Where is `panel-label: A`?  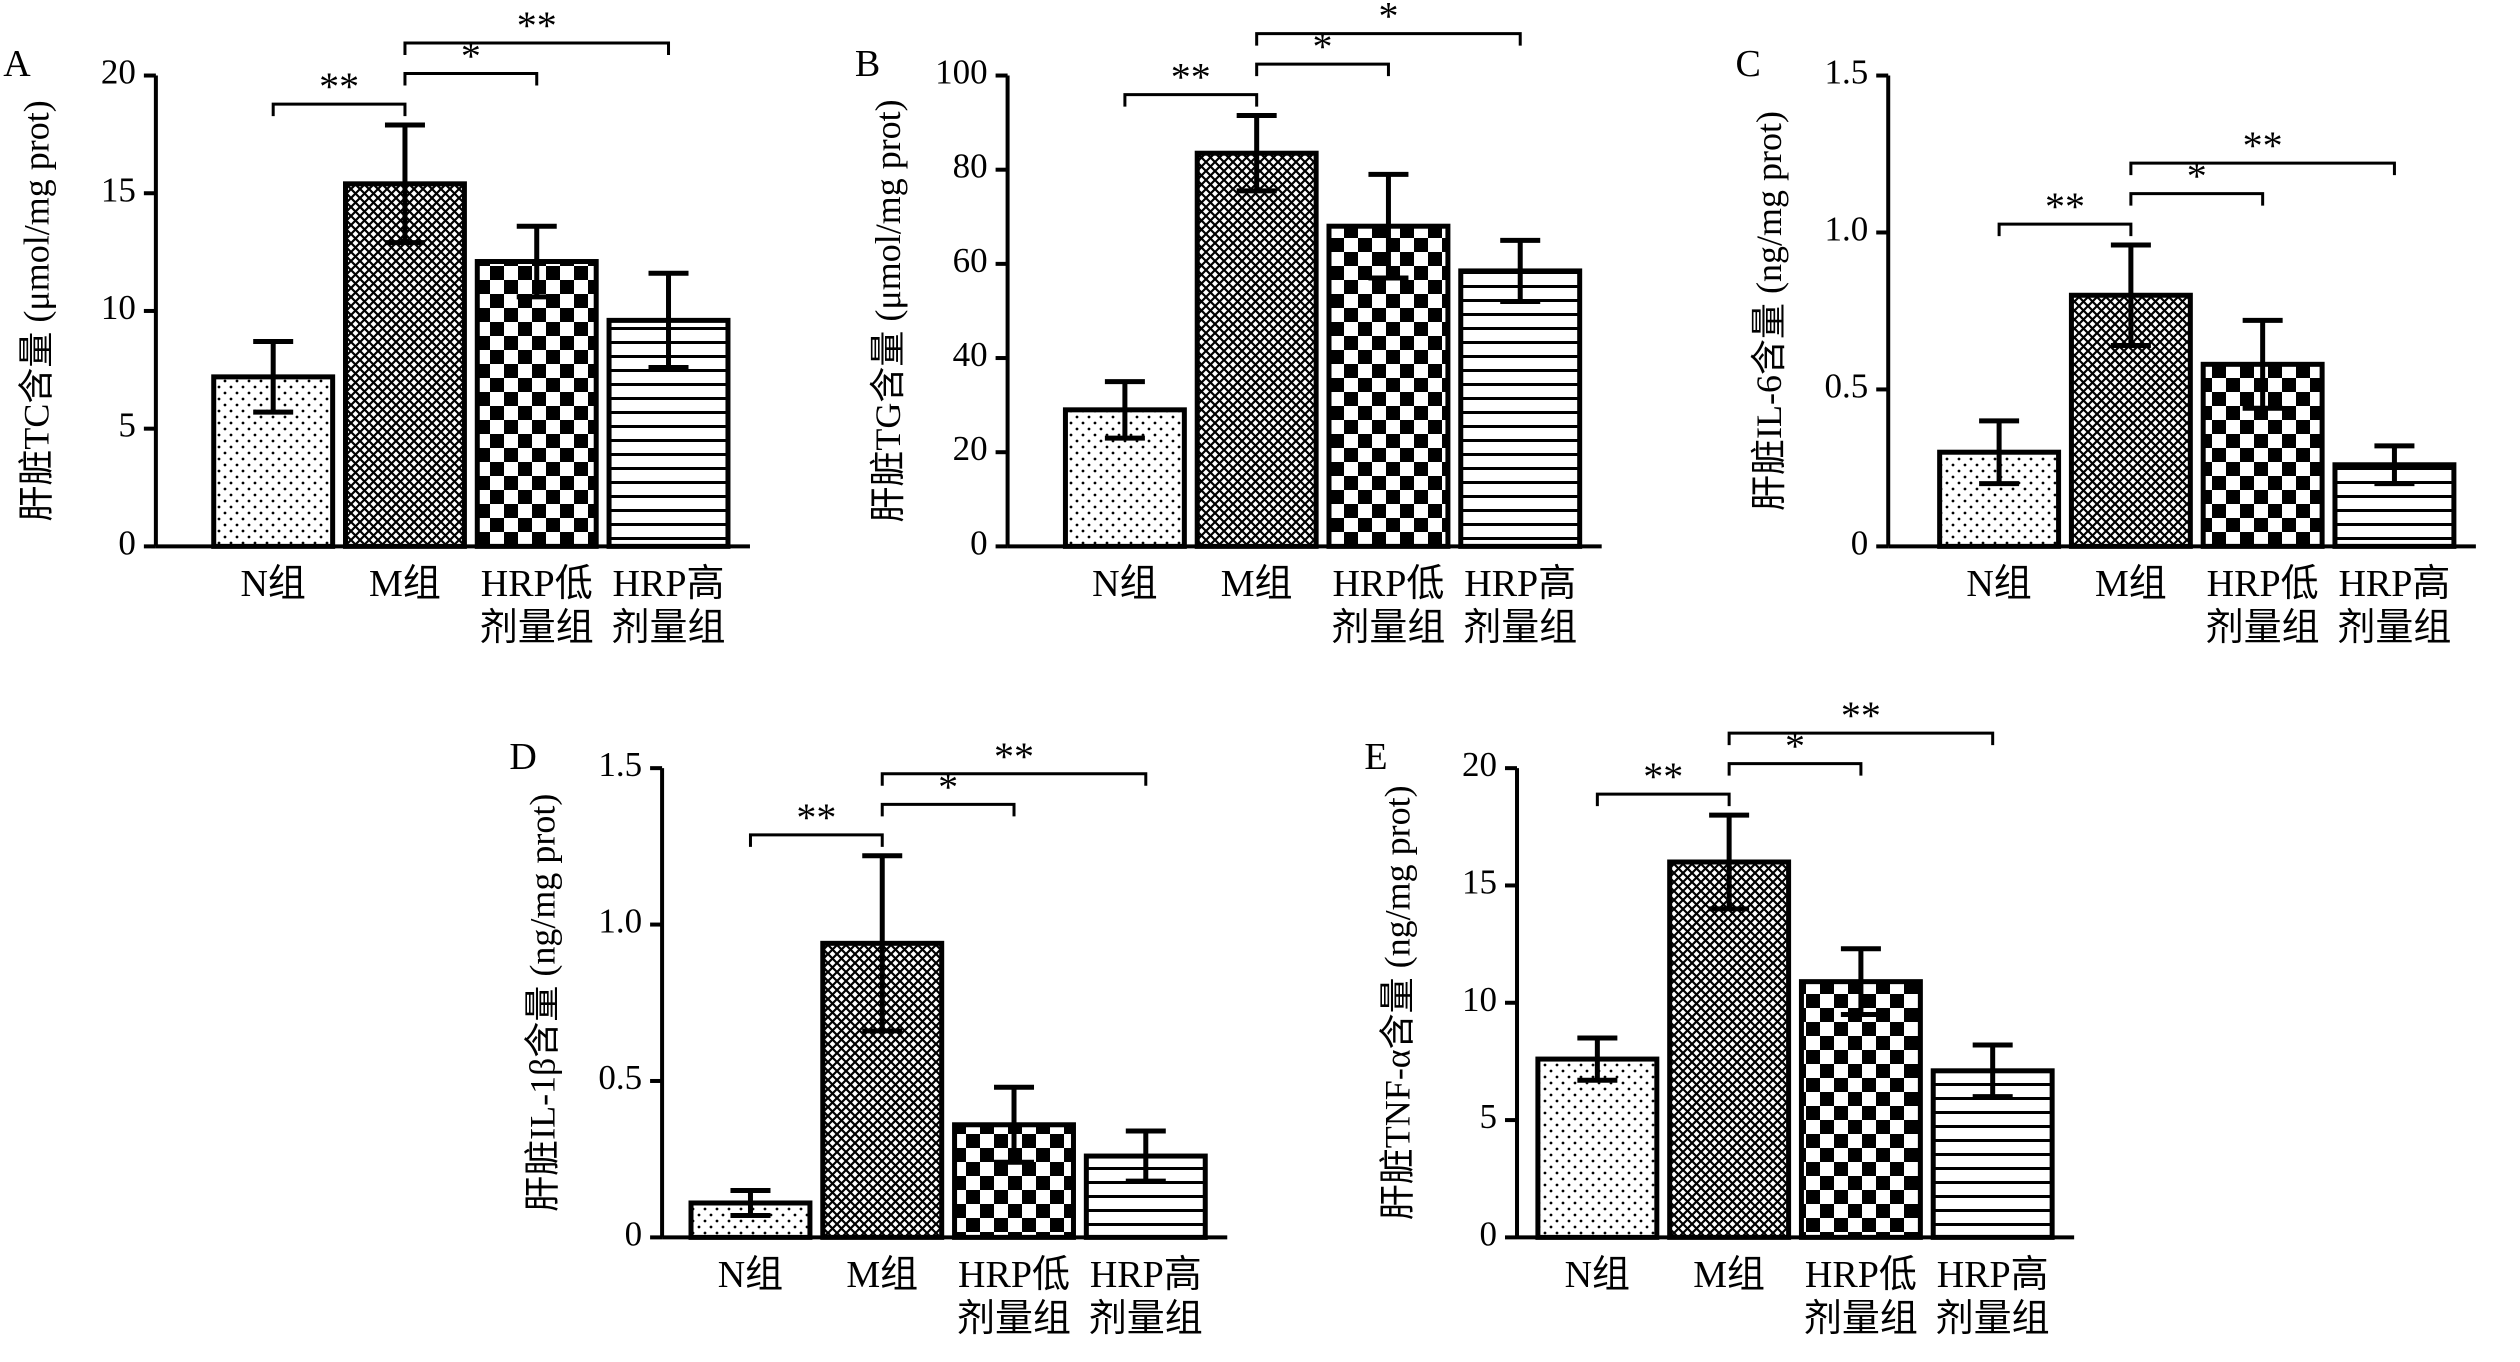
panel-label: A is located at coordinates (17, 64).